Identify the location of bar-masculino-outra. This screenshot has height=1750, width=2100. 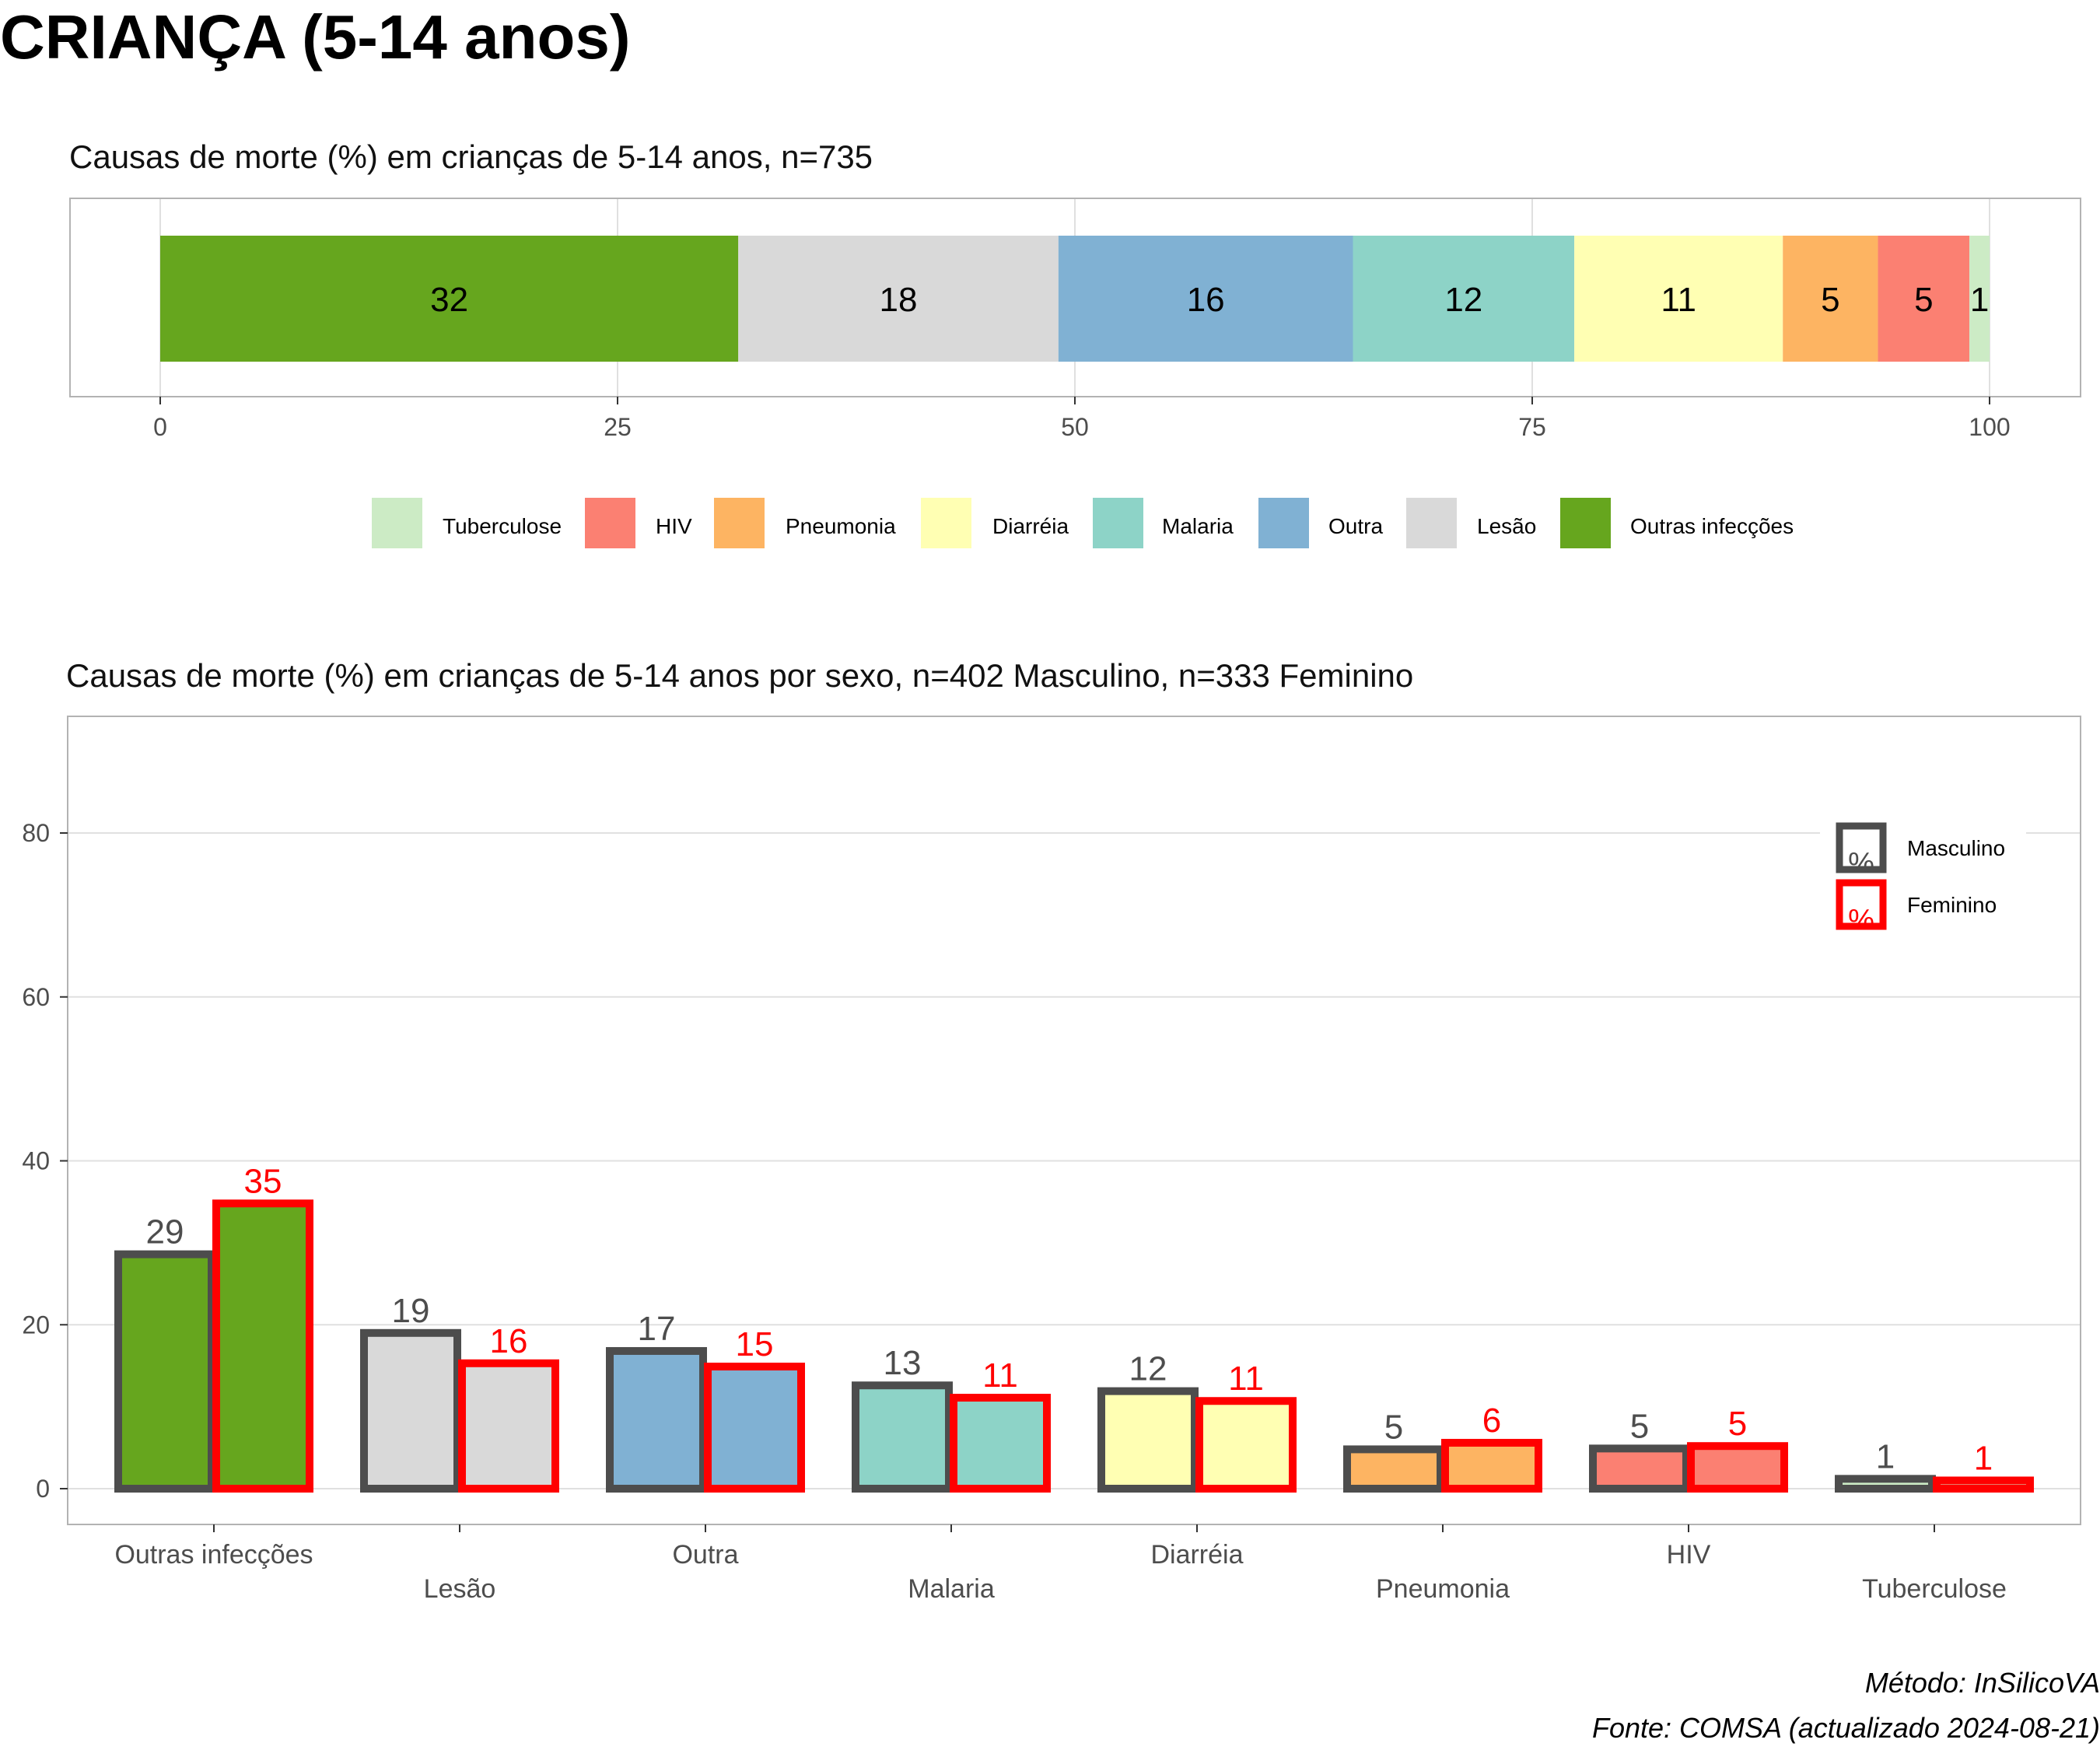
(657, 1419).